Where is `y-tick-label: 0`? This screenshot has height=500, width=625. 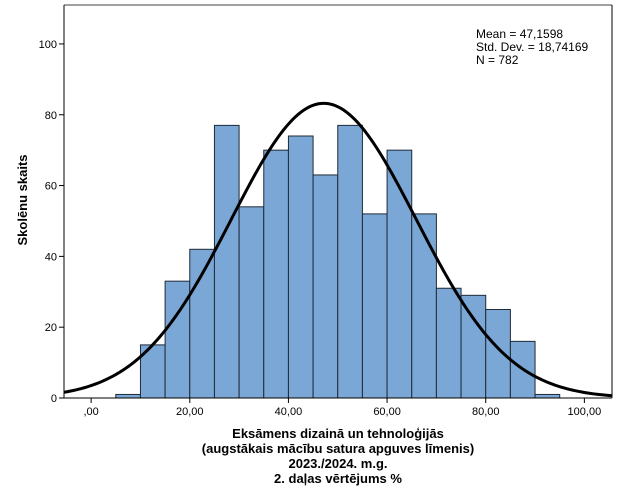 y-tick-label: 0 is located at coordinates (54, 399).